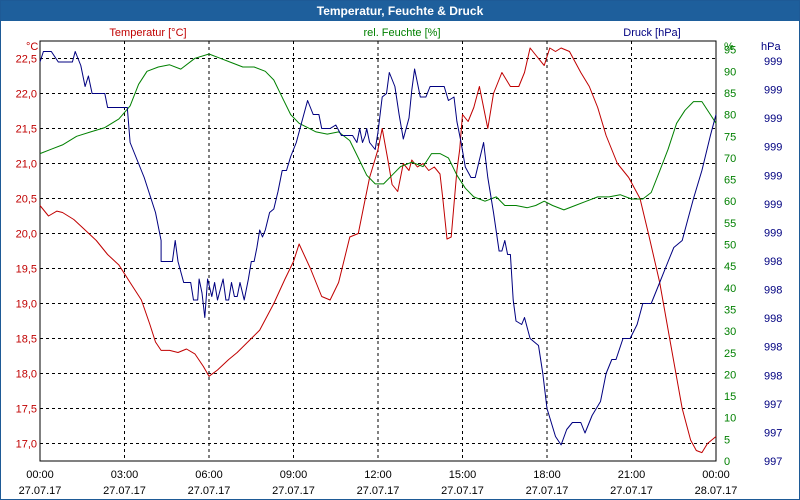  What do you see at coordinates (730, 72) in the screenshot?
I see `hum-tick-label: 90` at bounding box center [730, 72].